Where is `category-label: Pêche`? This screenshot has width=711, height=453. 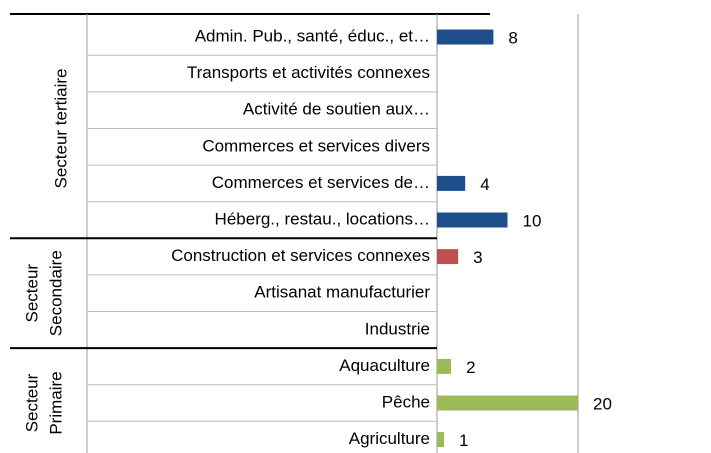
category-label: Pêche is located at coordinates (406, 401).